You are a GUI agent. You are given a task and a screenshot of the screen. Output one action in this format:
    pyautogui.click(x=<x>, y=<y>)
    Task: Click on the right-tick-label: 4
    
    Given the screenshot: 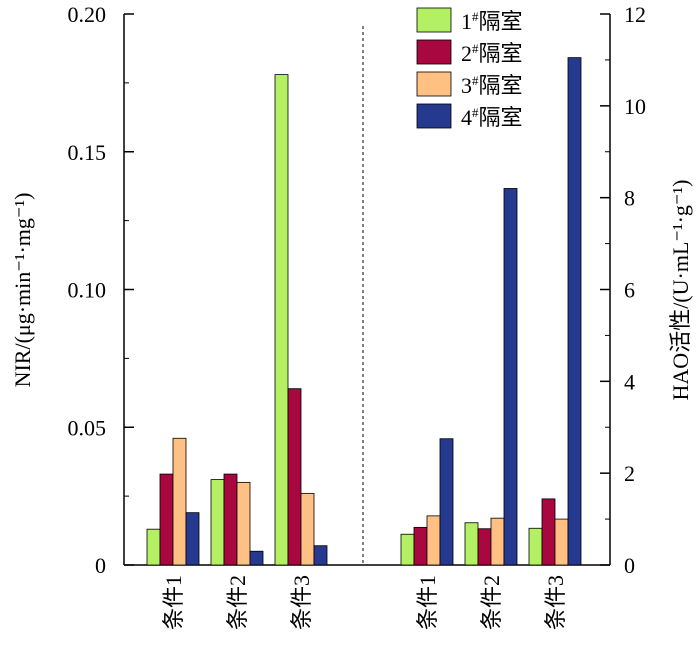 What is the action you would take?
    pyautogui.click(x=629, y=381)
    